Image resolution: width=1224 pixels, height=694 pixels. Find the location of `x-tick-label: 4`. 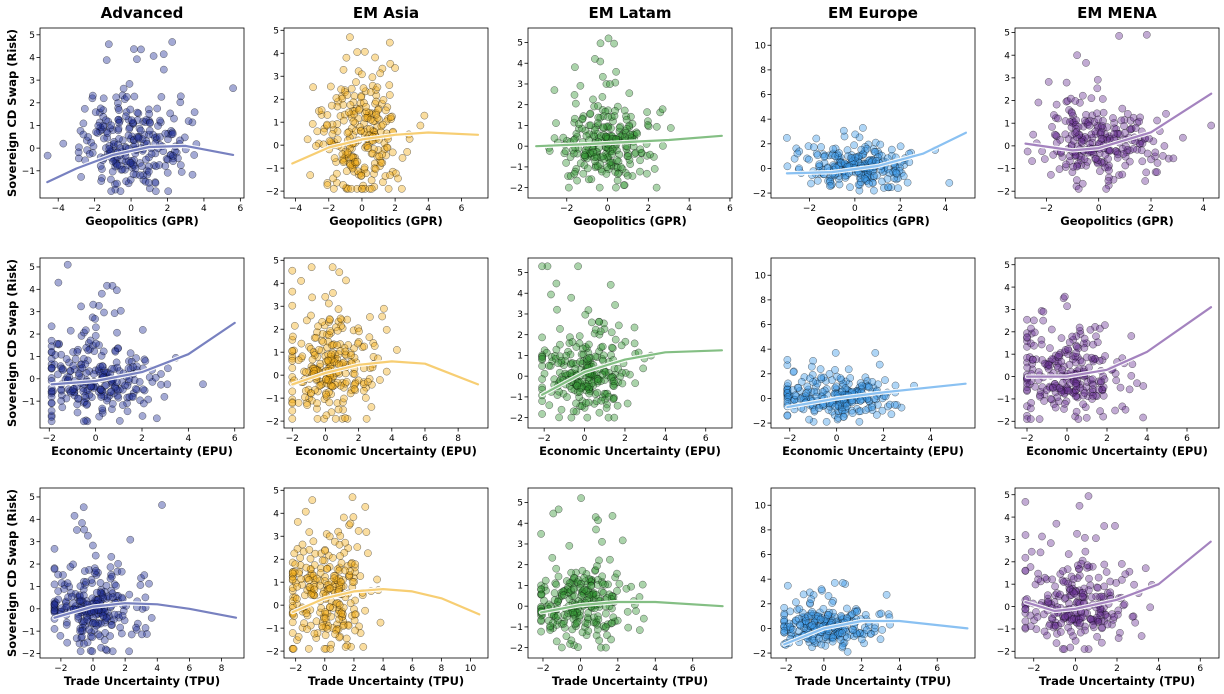

x-tick-label: 4 is located at coordinates (204, 209).